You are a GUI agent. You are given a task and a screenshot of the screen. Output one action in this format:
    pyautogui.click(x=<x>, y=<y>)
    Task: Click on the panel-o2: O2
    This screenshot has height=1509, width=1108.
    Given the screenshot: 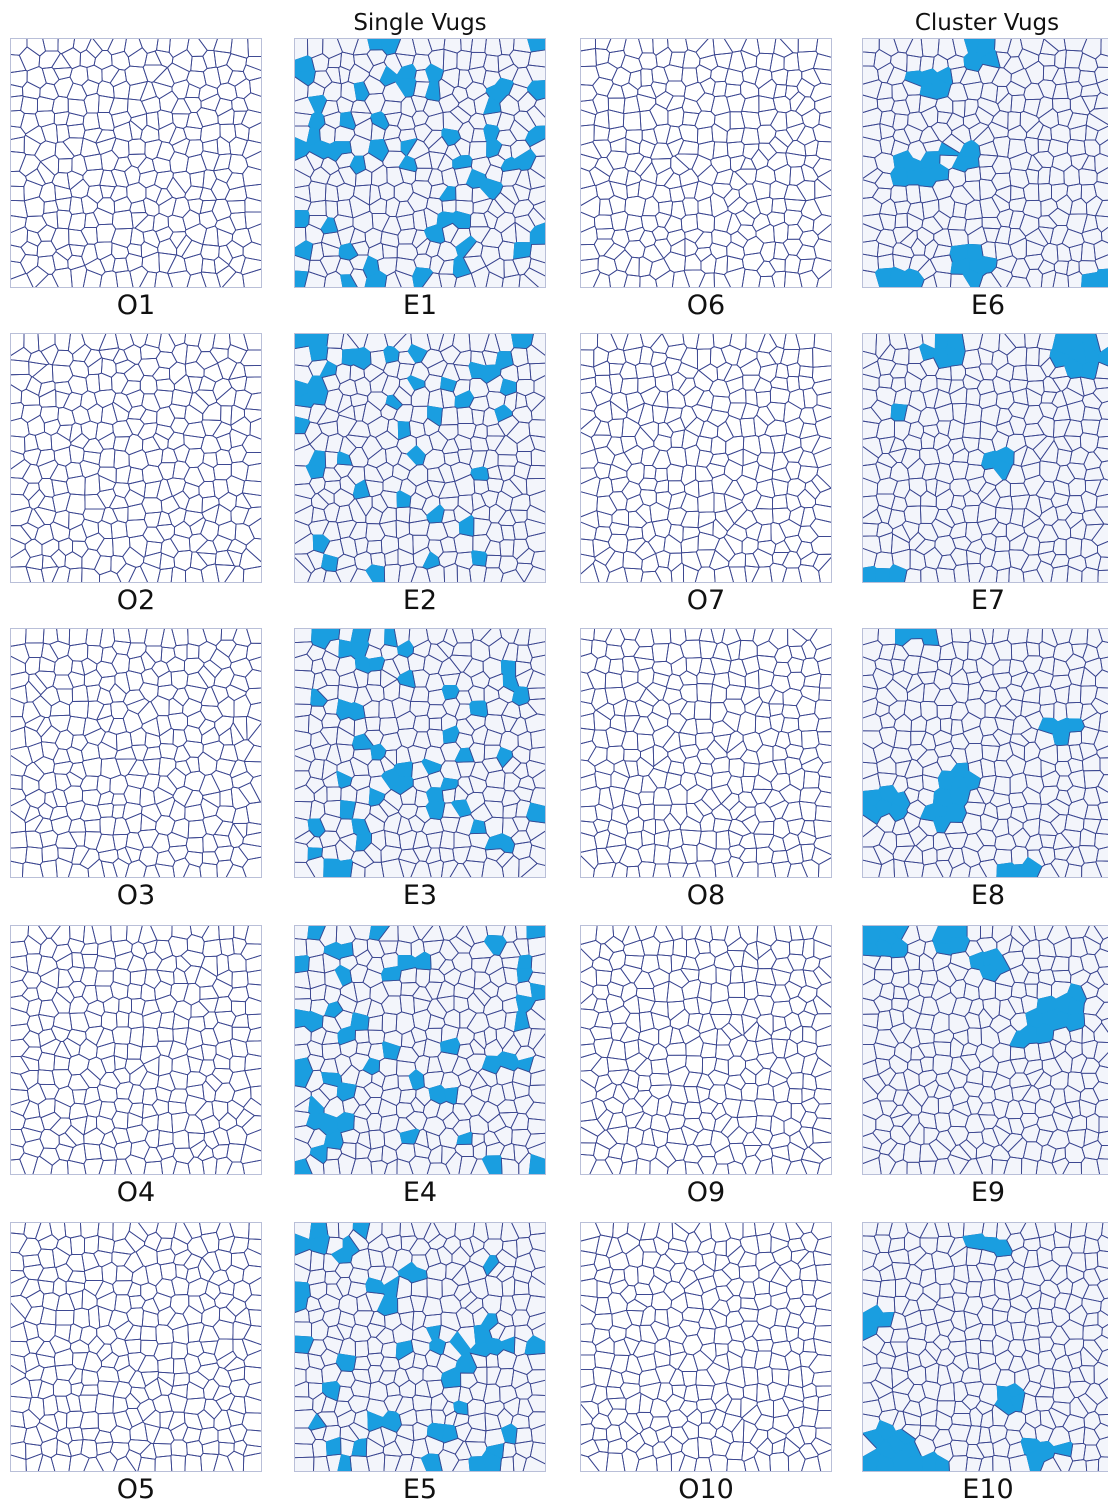 What is the action you would take?
    pyautogui.click(x=136, y=476)
    